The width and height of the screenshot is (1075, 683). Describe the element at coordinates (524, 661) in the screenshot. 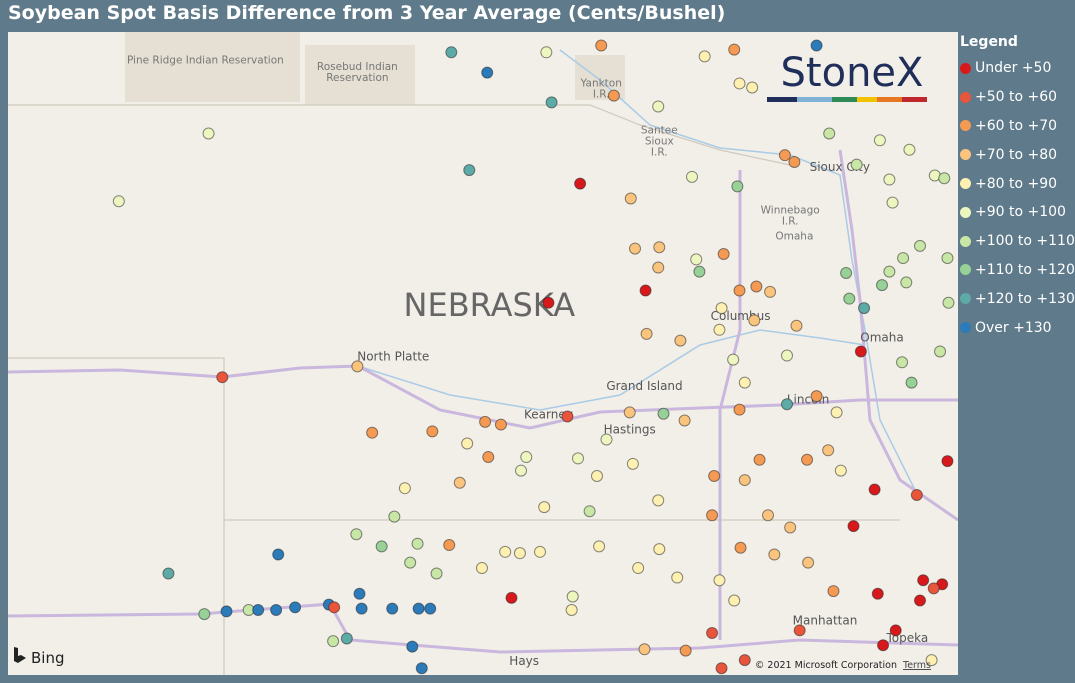

I see `place-label: Hays` at that location.